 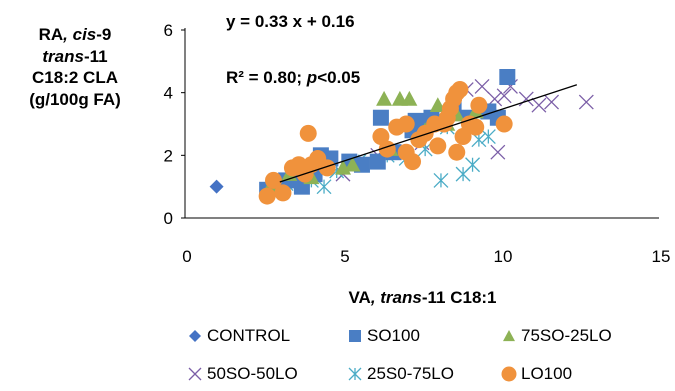 What do you see at coordinates (661, 256) in the screenshot?
I see `x-tick-label: 15` at bounding box center [661, 256].